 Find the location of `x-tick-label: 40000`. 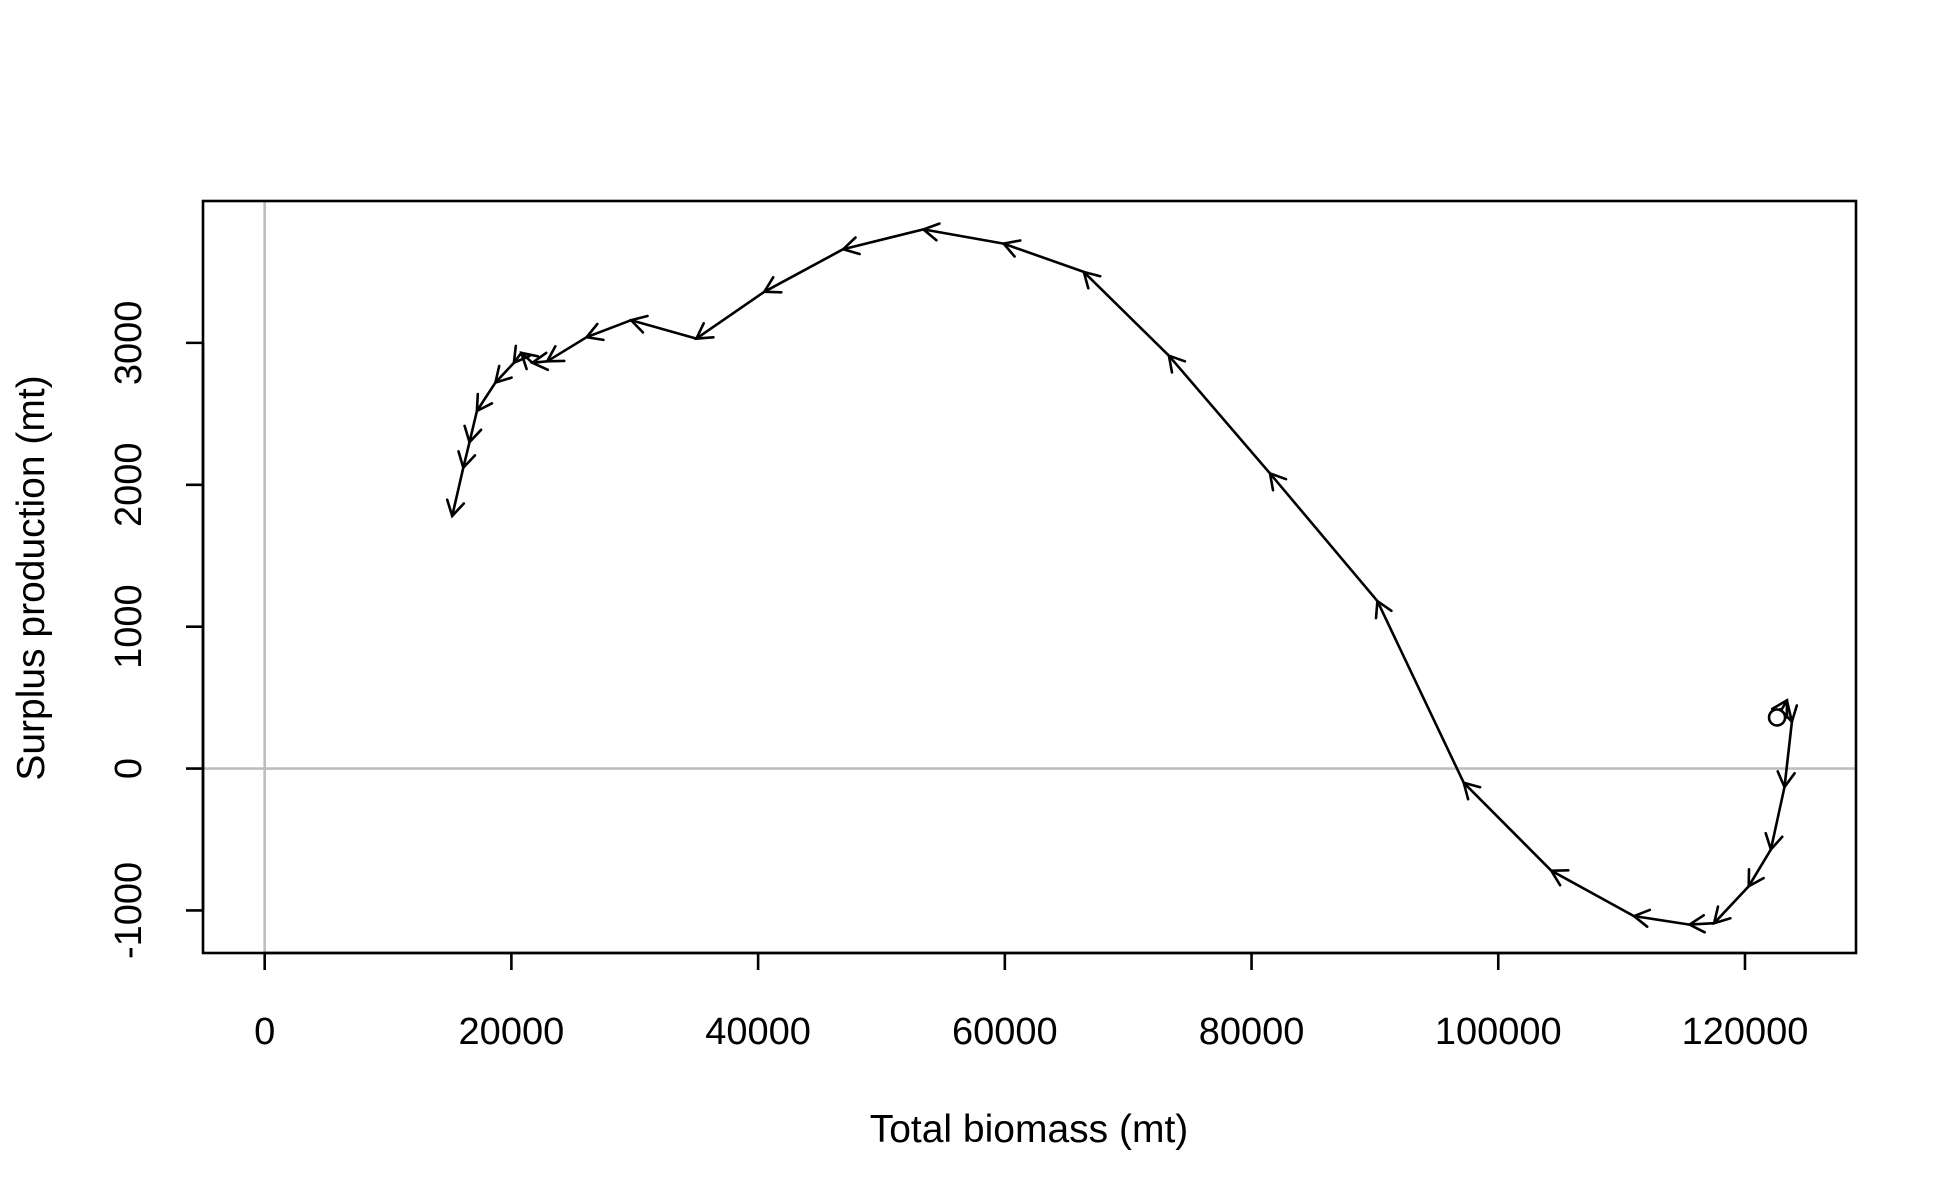

x-tick-label: 40000 is located at coordinates (758, 1032).